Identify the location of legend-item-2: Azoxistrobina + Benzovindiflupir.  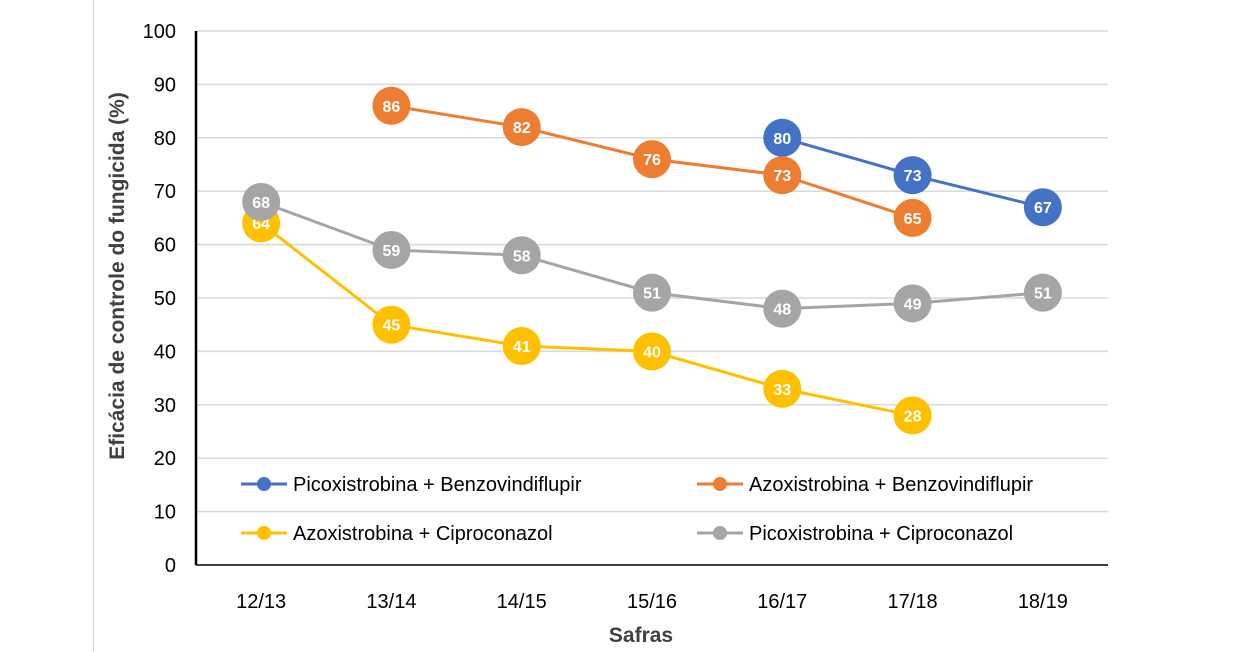
(865, 485).